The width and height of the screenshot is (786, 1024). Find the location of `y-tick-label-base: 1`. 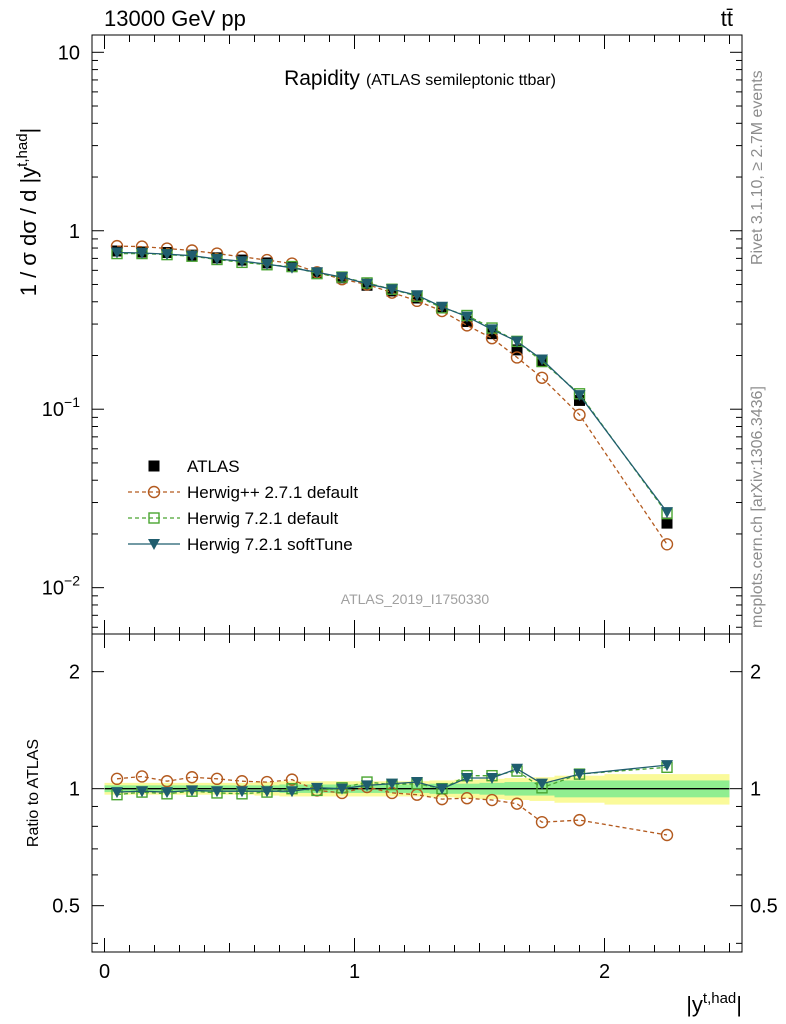

y-tick-label-base: 1 is located at coordinates (74, 232).